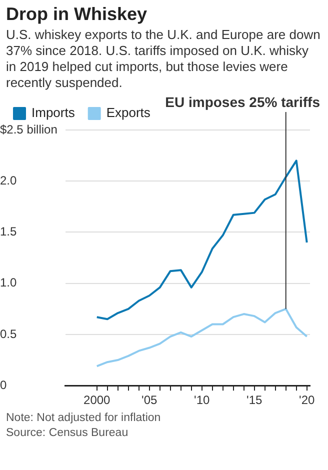 This screenshot has height=470, width=328. Describe the element at coordinates (9, 180) in the screenshot. I see `y-tick-label: 2.0` at that location.